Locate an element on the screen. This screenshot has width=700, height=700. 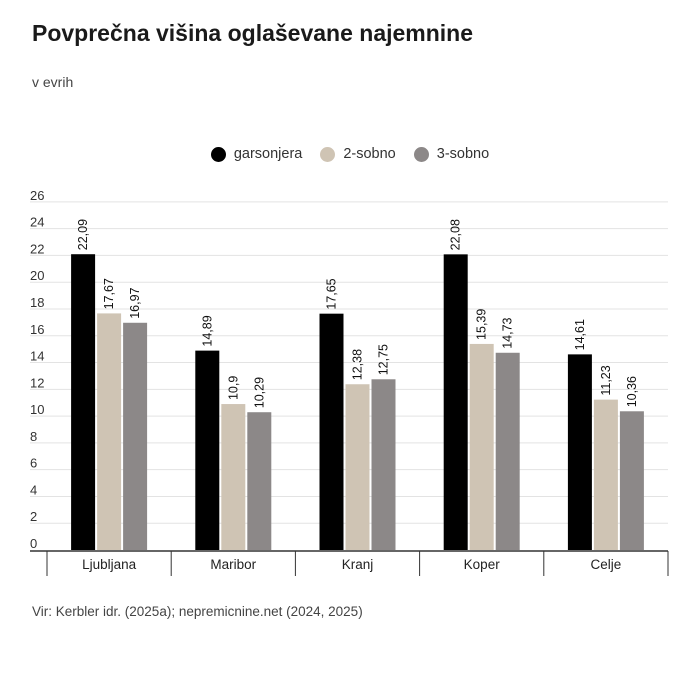
data-label: 22,09 is located at coordinates (83, 234).